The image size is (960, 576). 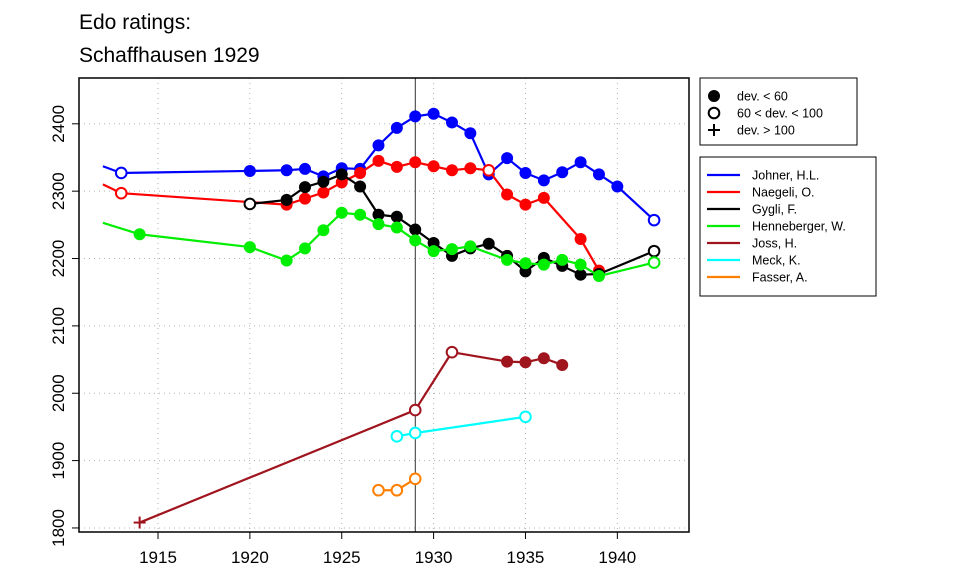 I want to click on marker-legend-box, so click(x=778, y=111).